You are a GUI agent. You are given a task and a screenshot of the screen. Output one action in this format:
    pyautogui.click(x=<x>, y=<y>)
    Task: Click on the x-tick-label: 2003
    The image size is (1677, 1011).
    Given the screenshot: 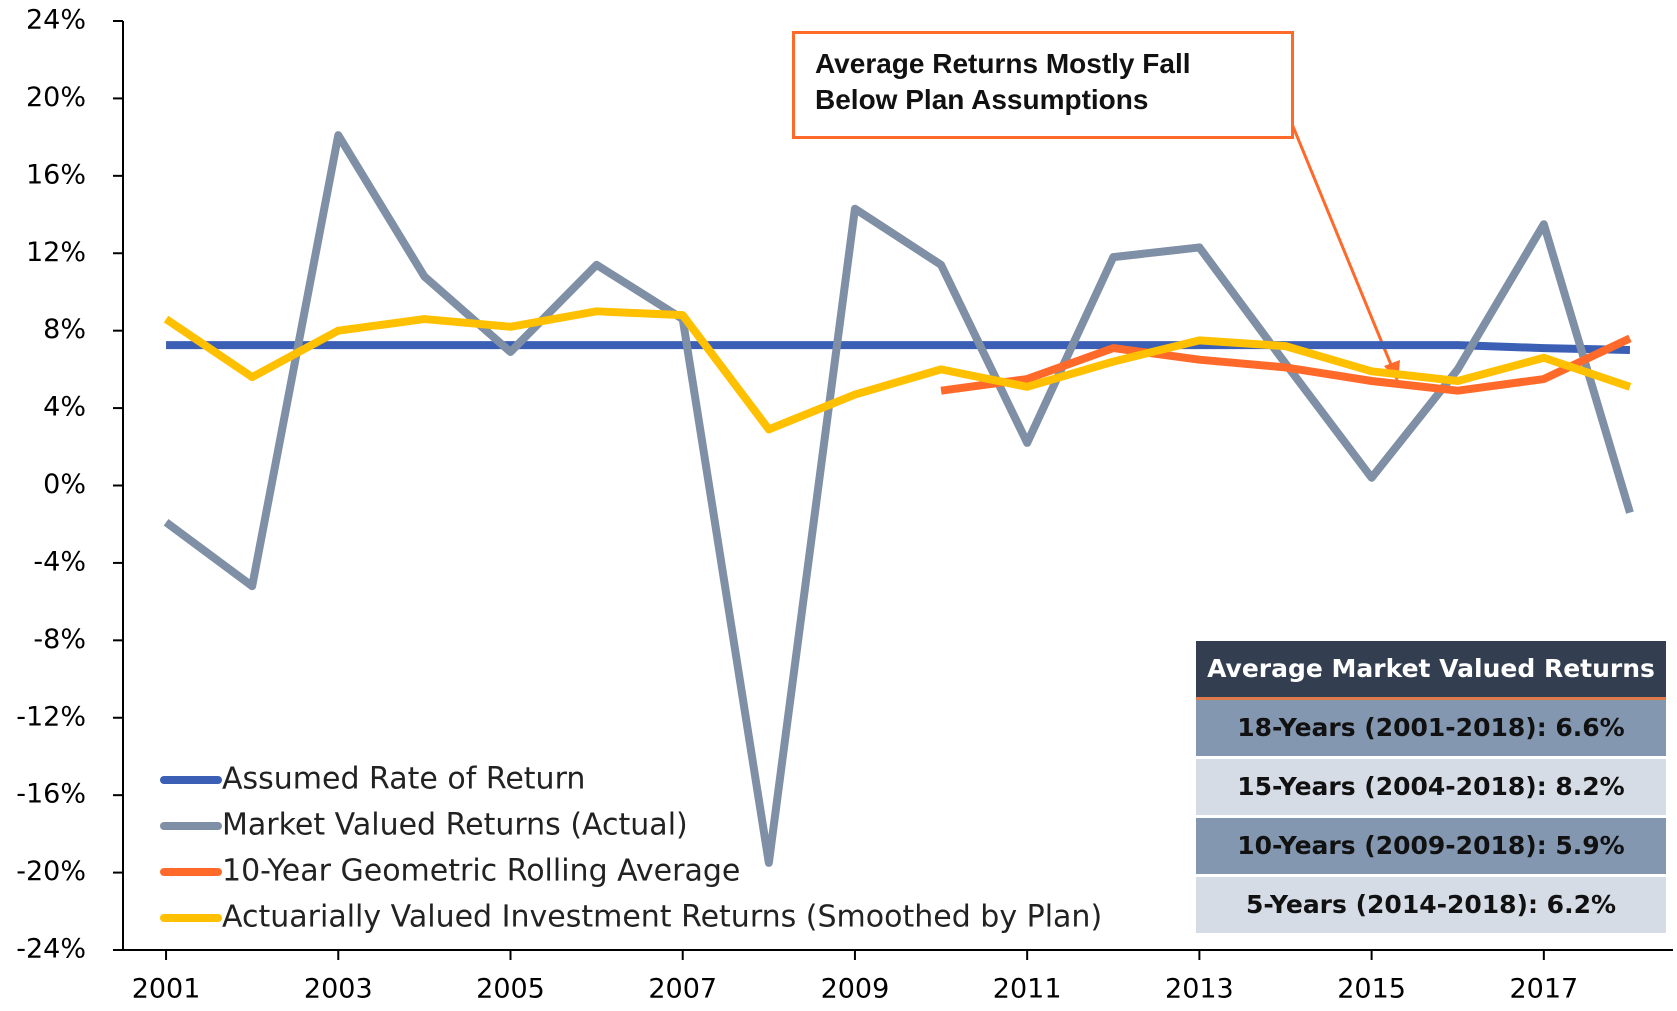 What is the action you would take?
    pyautogui.click(x=338, y=989)
    